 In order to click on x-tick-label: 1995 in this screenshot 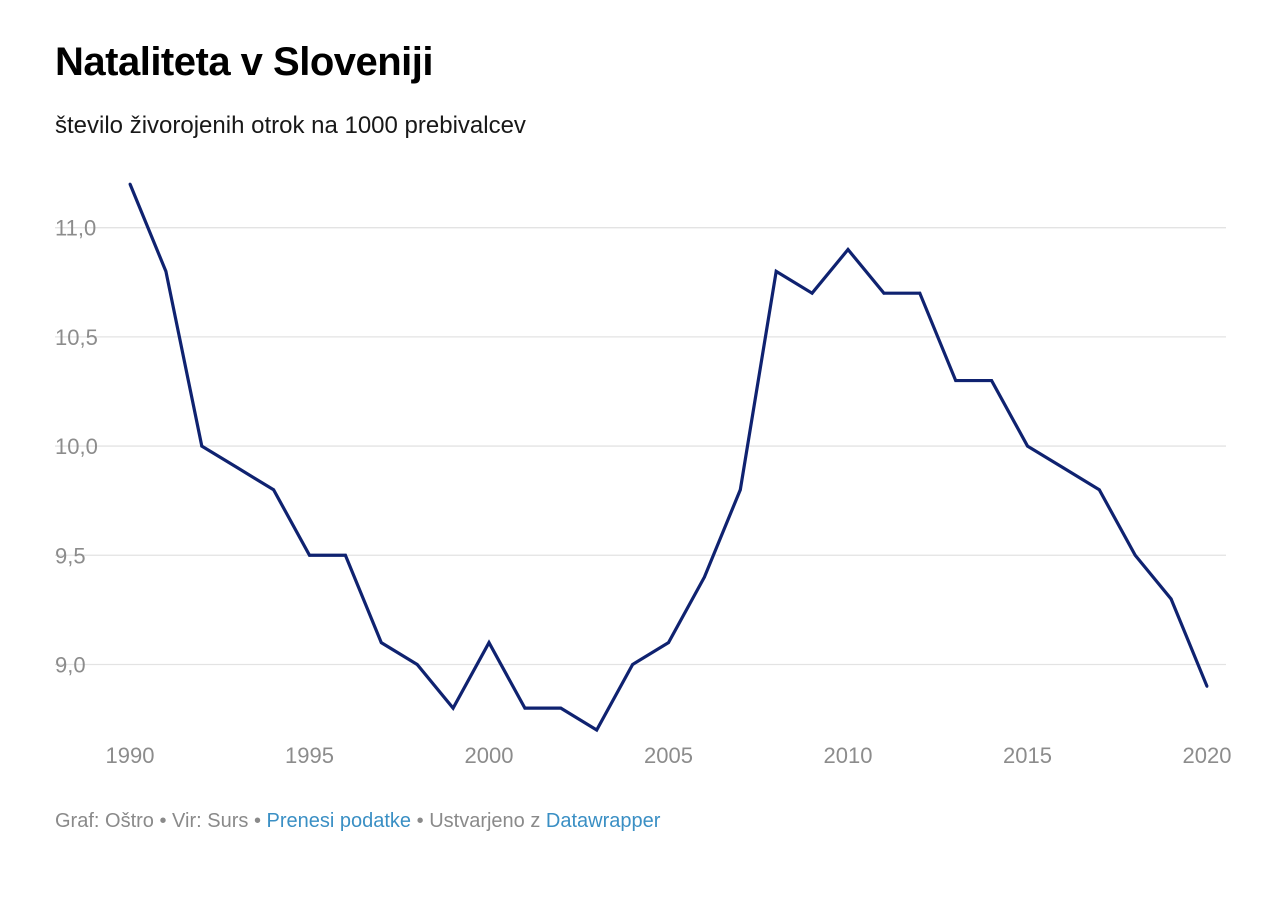, I will do `click(309, 755)`.